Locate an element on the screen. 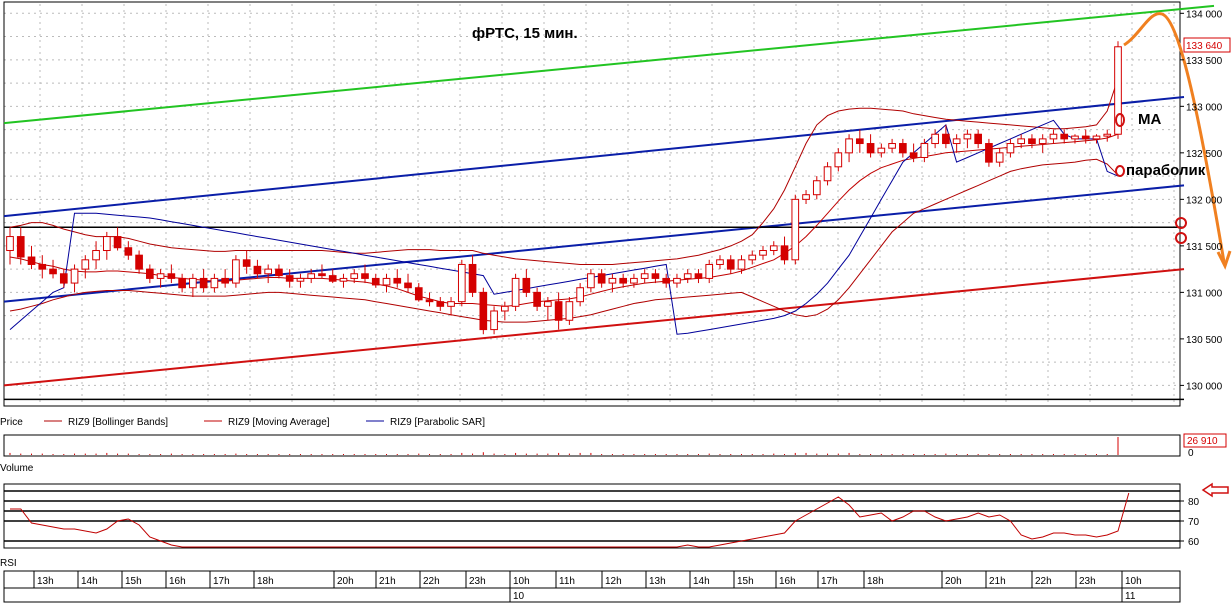  parabolic-annotation: параболик is located at coordinates (1166, 170).